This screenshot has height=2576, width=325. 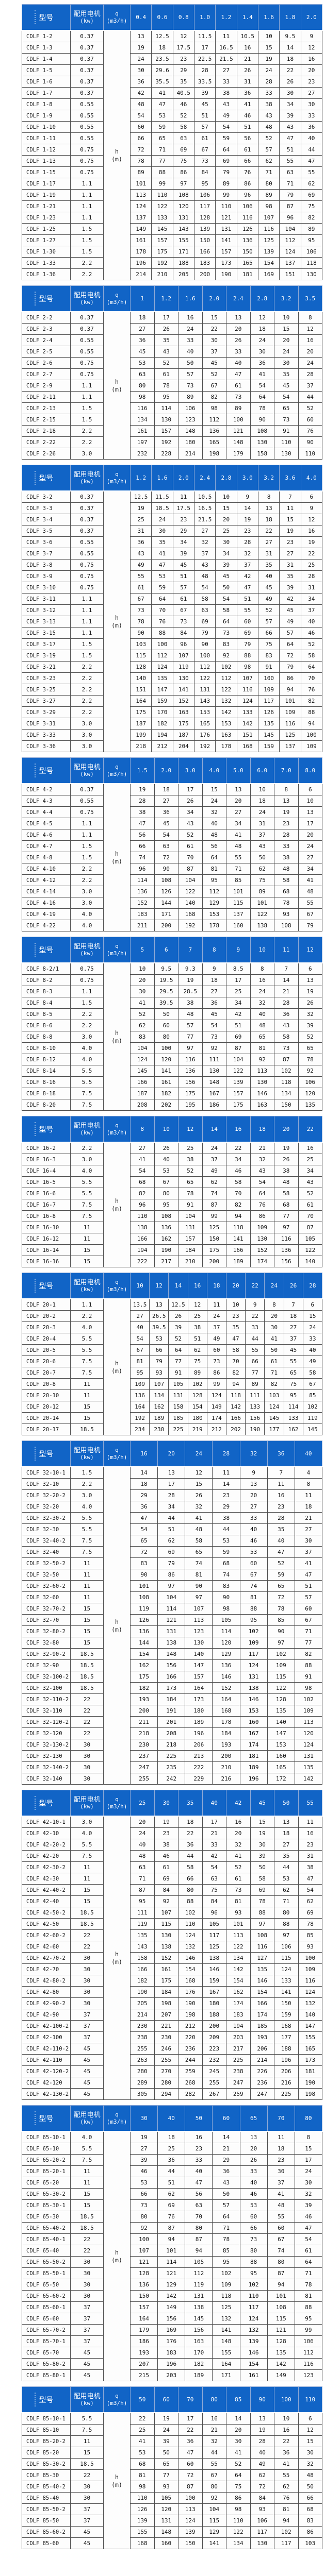 What do you see at coordinates (183, 218) in the screenshot?
I see `head-value-cell: 131` at bounding box center [183, 218].